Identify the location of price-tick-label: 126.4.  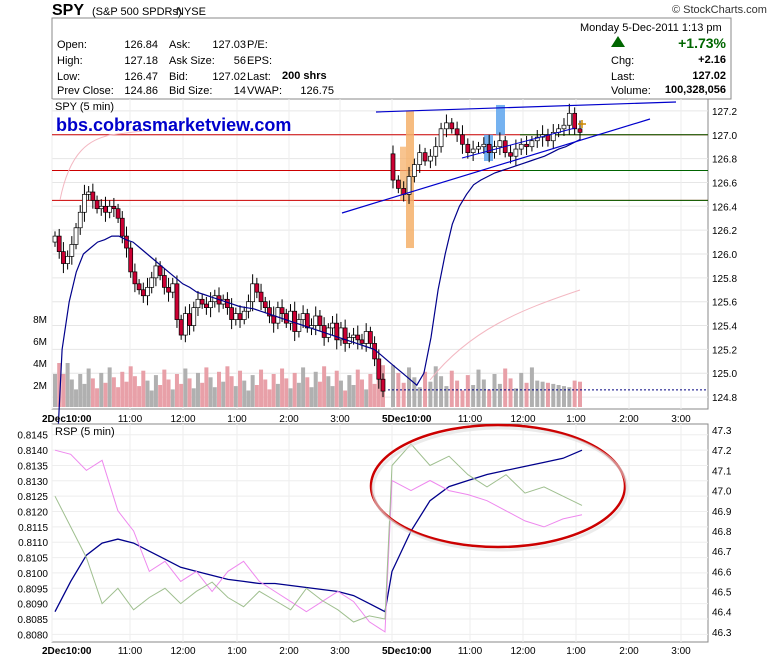
(724, 207).